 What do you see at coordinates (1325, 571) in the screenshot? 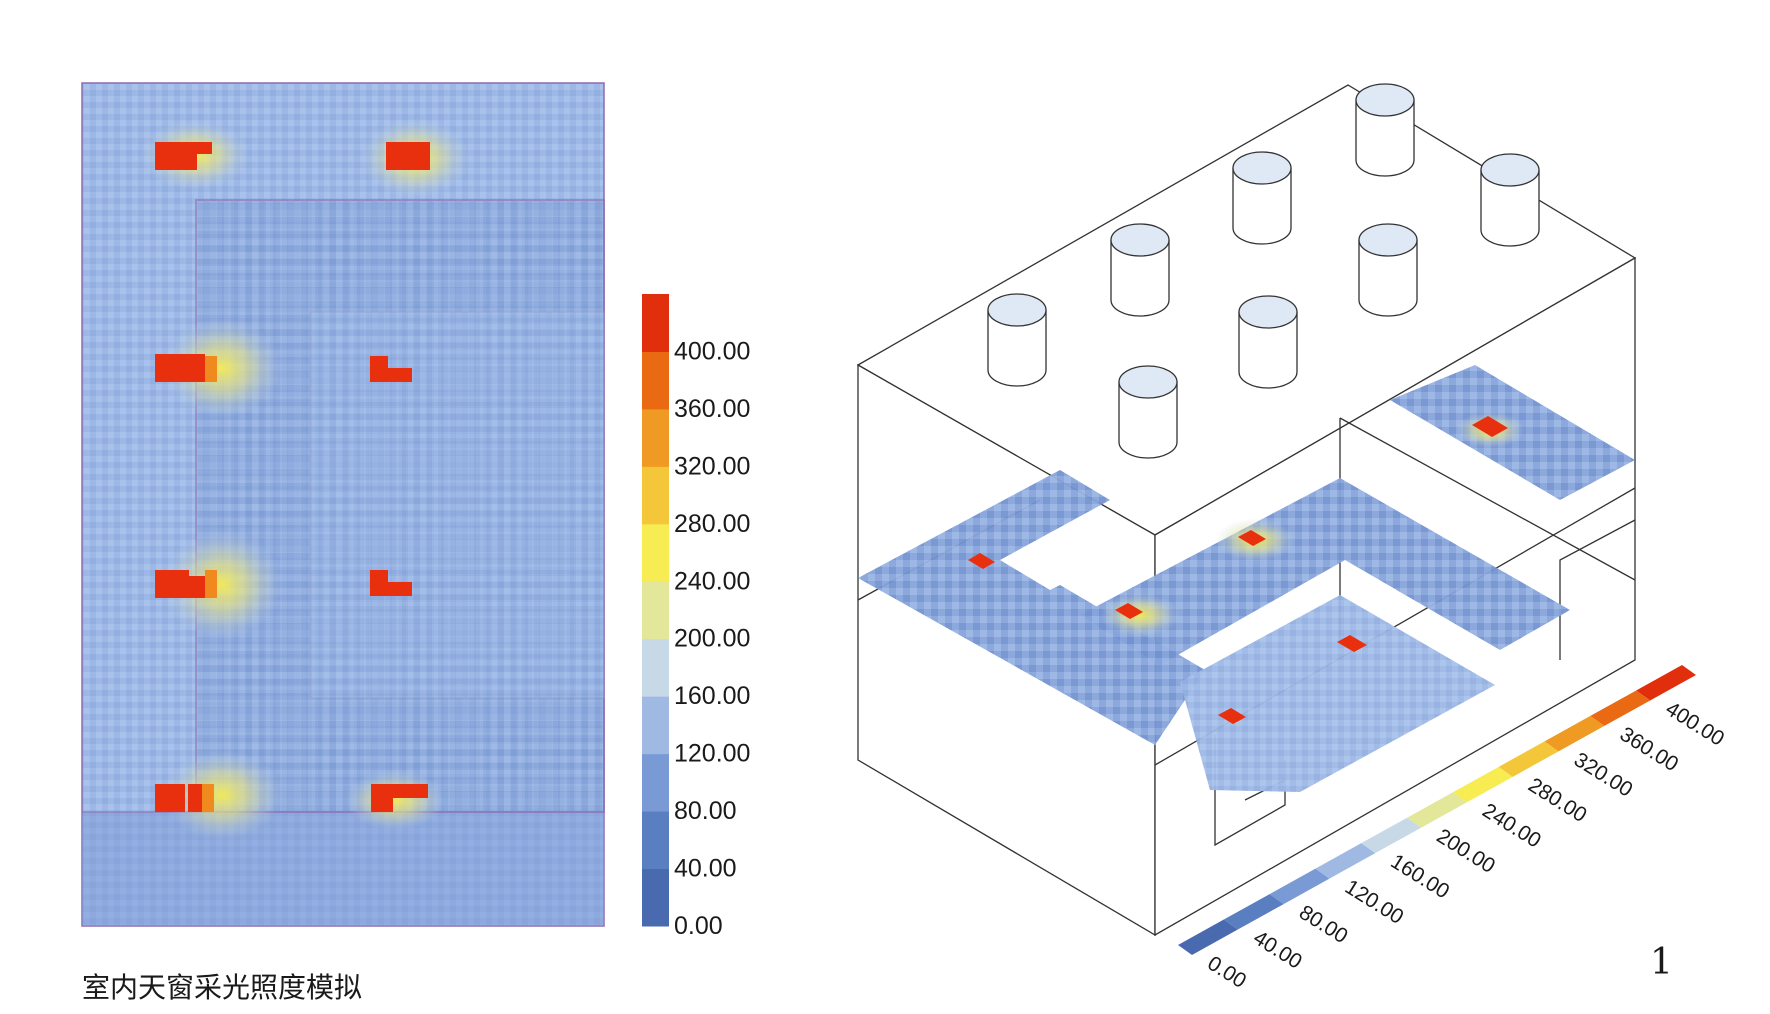
I see `heatmap-plane-middle` at bounding box center [1325, 571].